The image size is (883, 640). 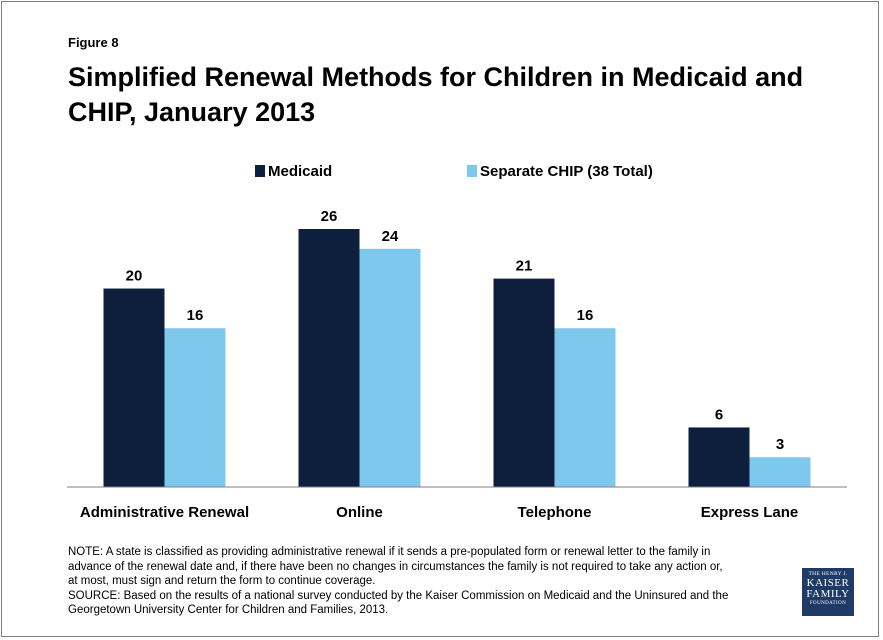 I want to click on category-label: Telephone, so click(x=555, y=512).